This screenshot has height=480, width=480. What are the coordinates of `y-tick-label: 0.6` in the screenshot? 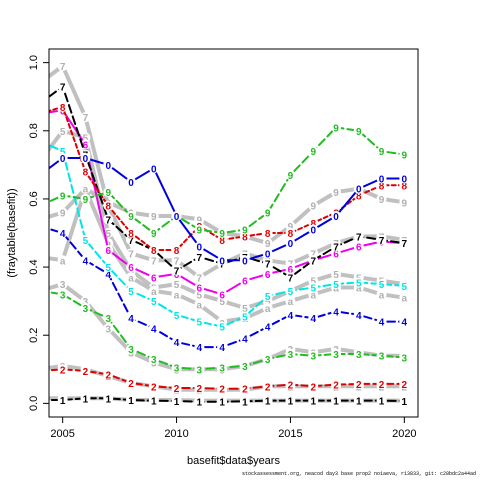 It's located at (34, 198).